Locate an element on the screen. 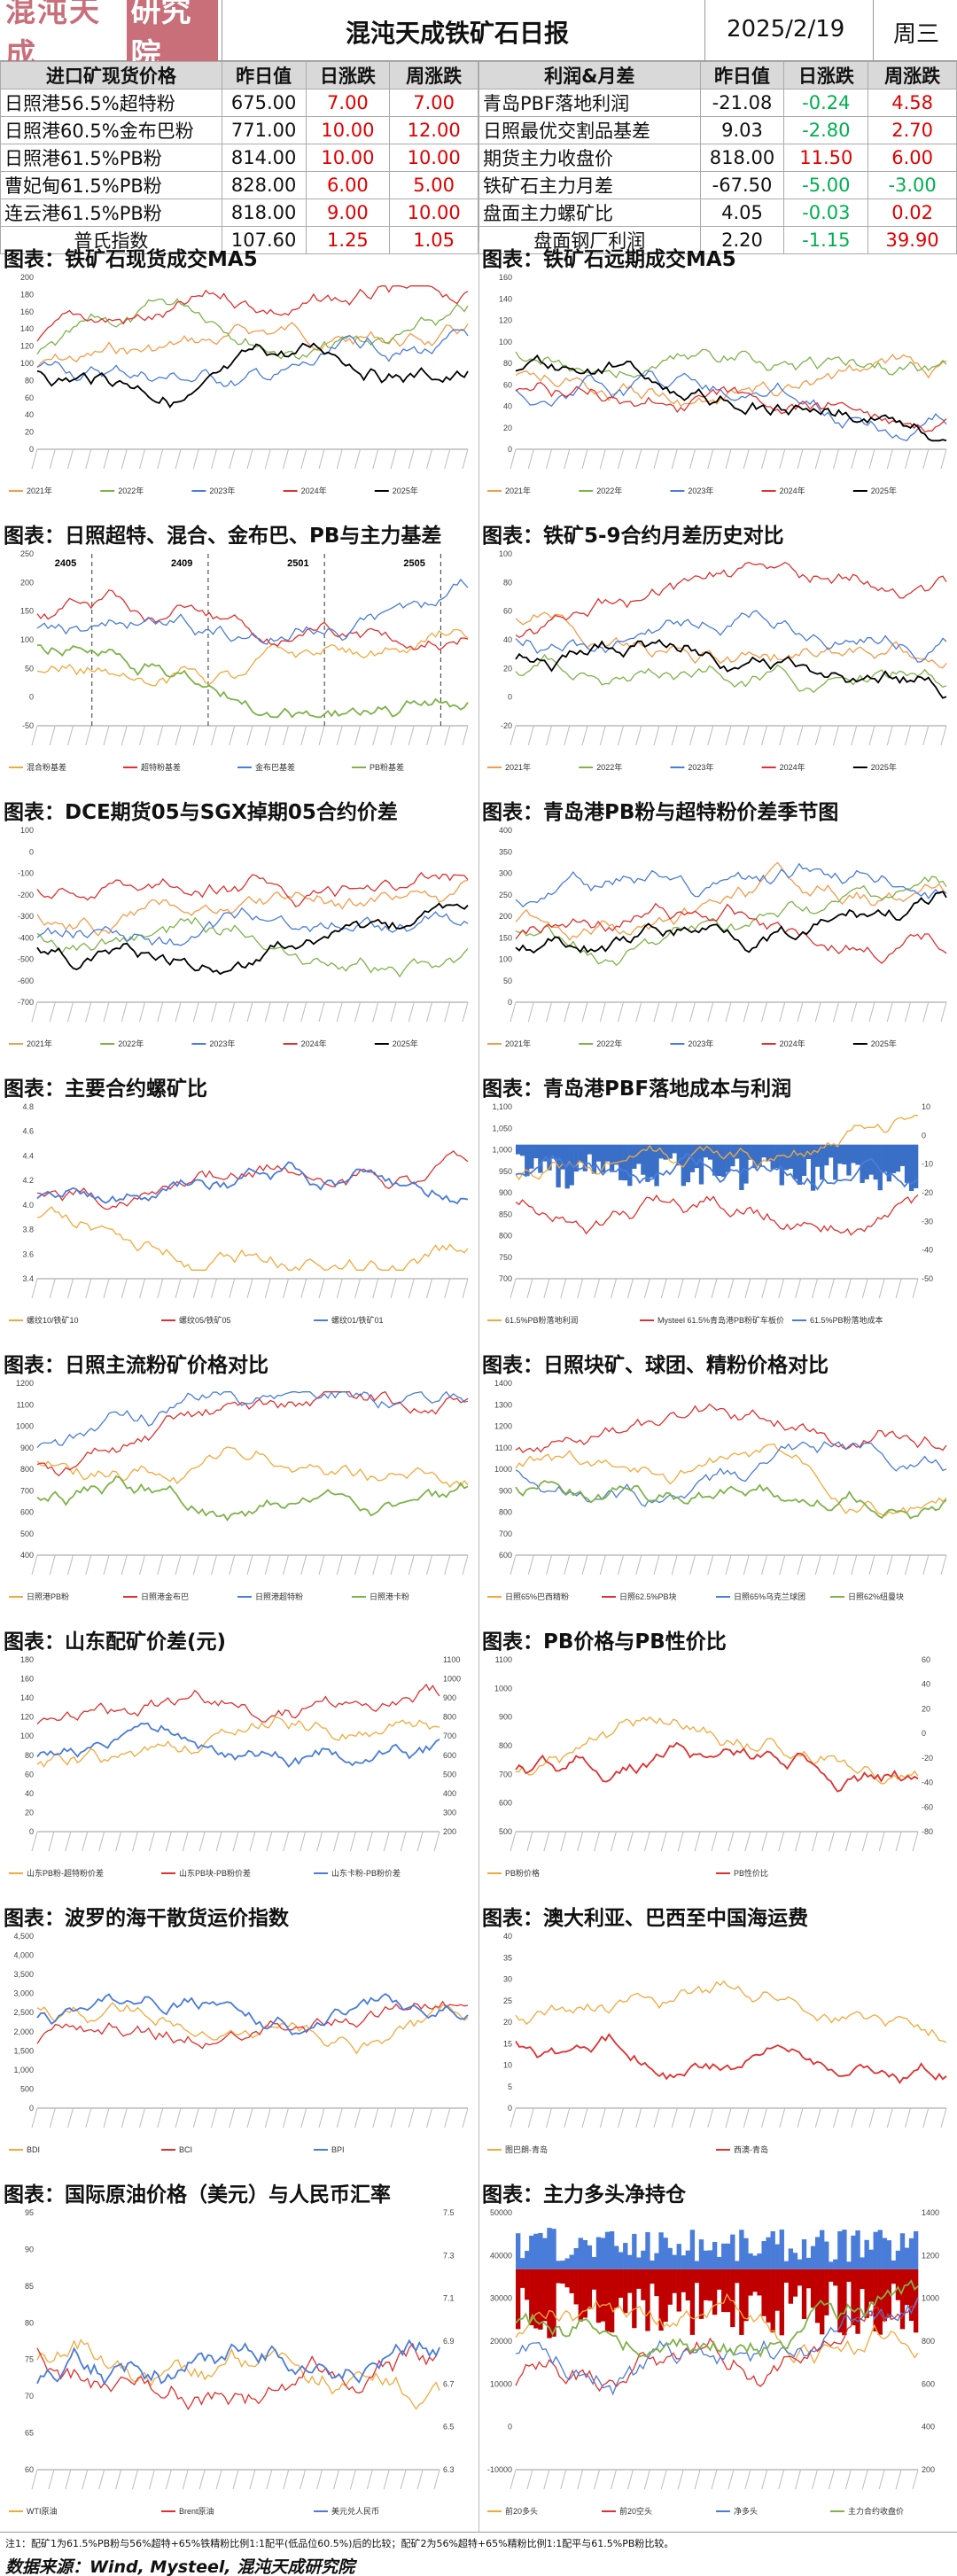 The width and height of the screenshot is (957, 2576). legend-label: 超特粉基差 is located at coordinates (161, 767).